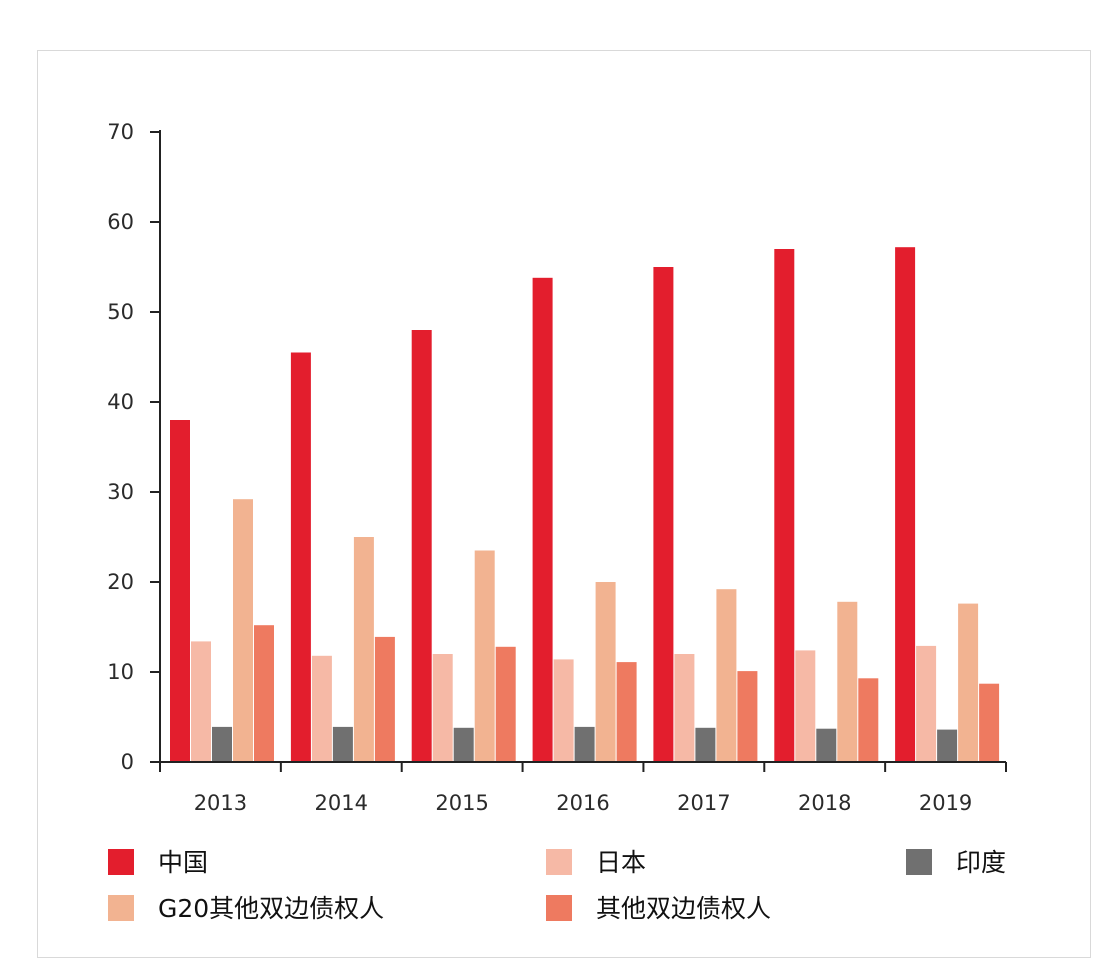 The image size is (1108, 972). Describe the element at coordinates (127, 762) in the screenshot. I see `y-tick-label-0: 0` at that location.